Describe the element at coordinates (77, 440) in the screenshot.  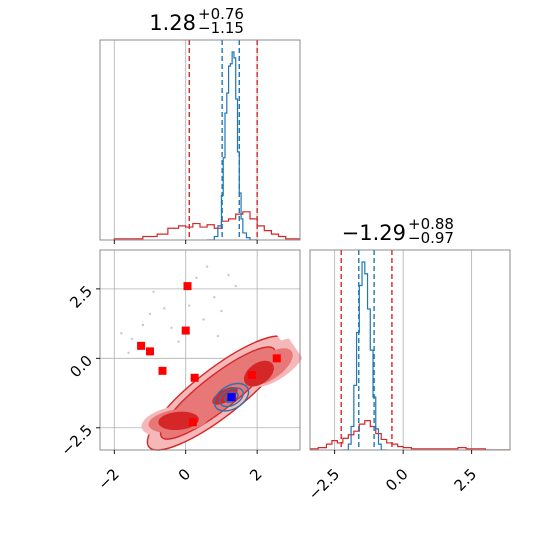
I see `joint-y-tick-label: −2.5` at that location.